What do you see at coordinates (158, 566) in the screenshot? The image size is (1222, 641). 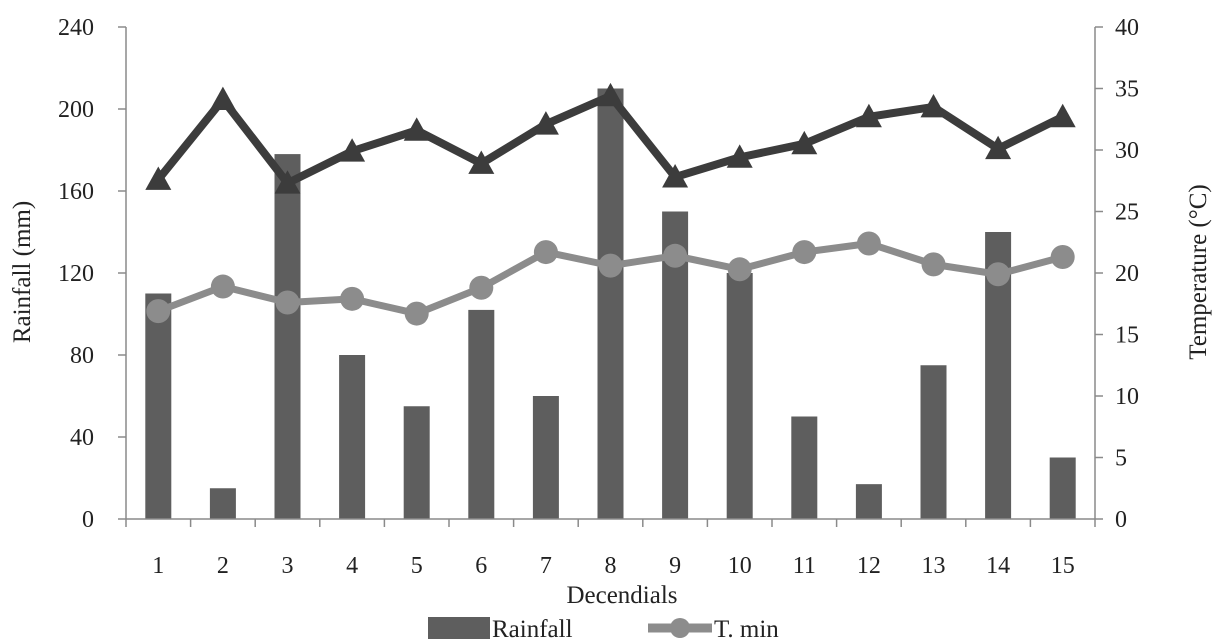 I see `x-tick-label: 1` at bounding box center [158, 566].